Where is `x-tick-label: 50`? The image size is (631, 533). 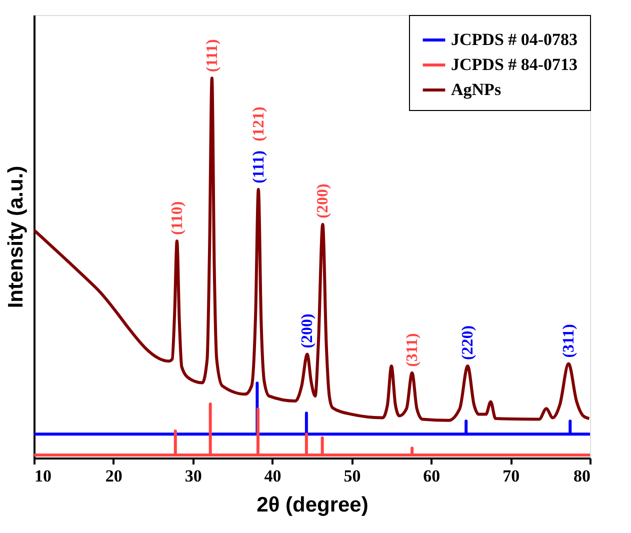
x-tick-label: 50 is located at coordinates (352, 476).